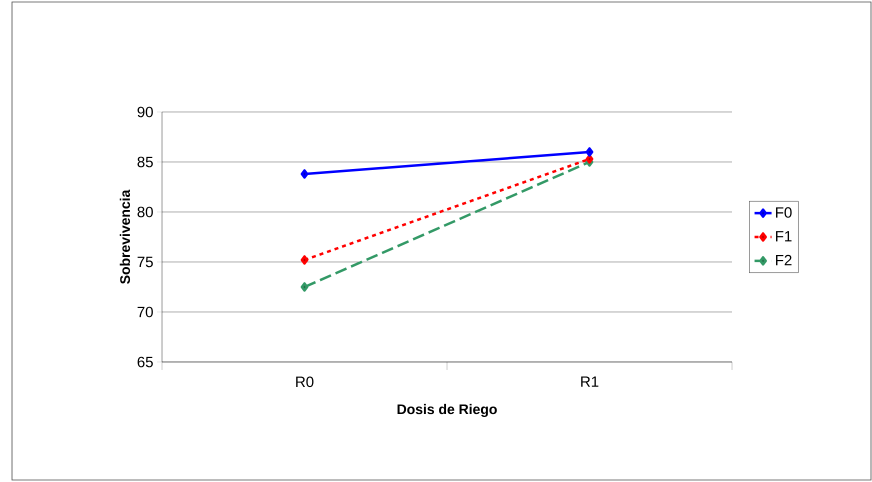  What do you see at coordinates (784, 236) in the screenshot?
I see `legend-label: F1` at bounding box center [784, 236].